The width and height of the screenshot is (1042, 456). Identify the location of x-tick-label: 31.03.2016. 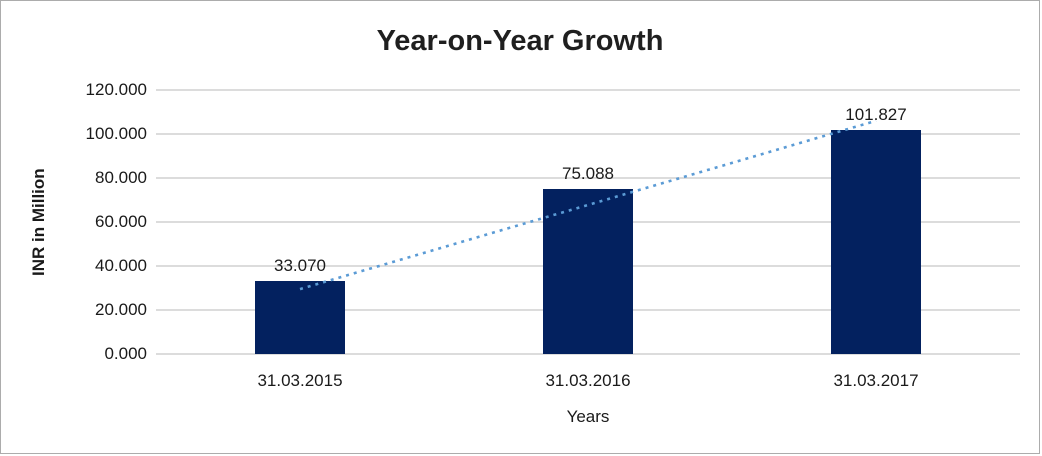
(588, 380).